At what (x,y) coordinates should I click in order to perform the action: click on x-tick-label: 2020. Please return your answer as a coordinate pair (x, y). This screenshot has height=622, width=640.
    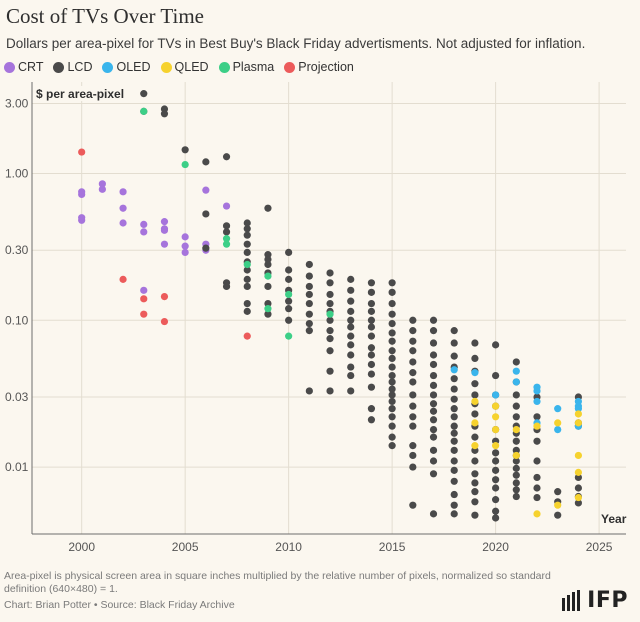
    Looking at the image, I should click on (495, 547).